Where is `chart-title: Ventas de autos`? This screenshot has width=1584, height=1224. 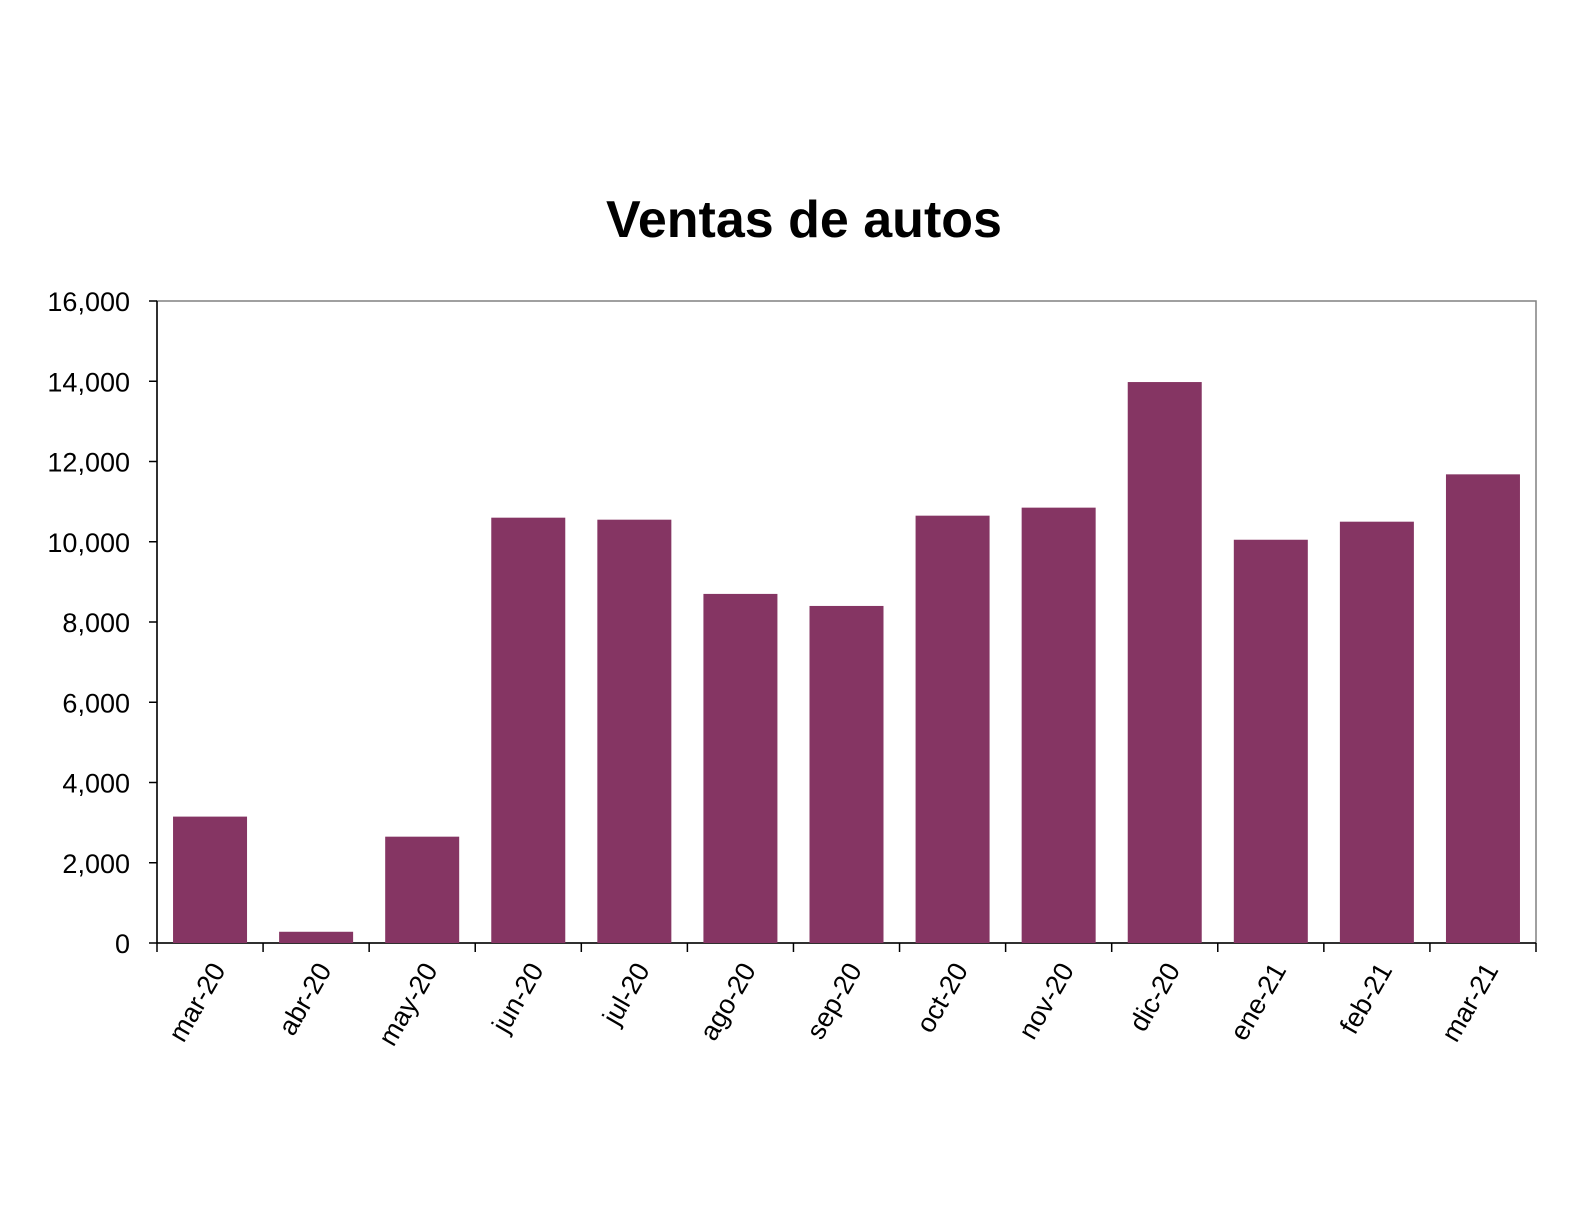 chart-title: Ventas de autos is located at coordinates (804, 220).